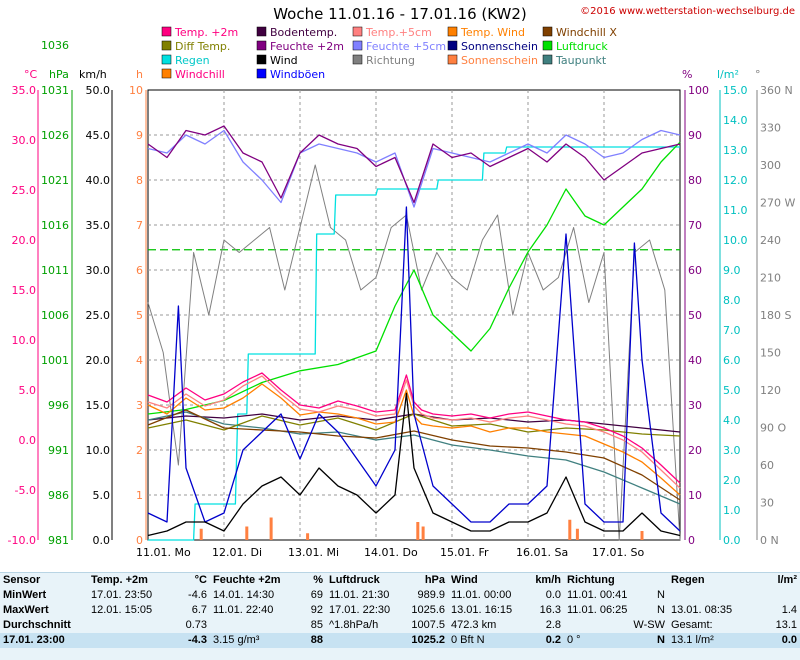  Describe the element at coordinates (414, 464) in the screenshot. I see `series-line-wind` at that location.